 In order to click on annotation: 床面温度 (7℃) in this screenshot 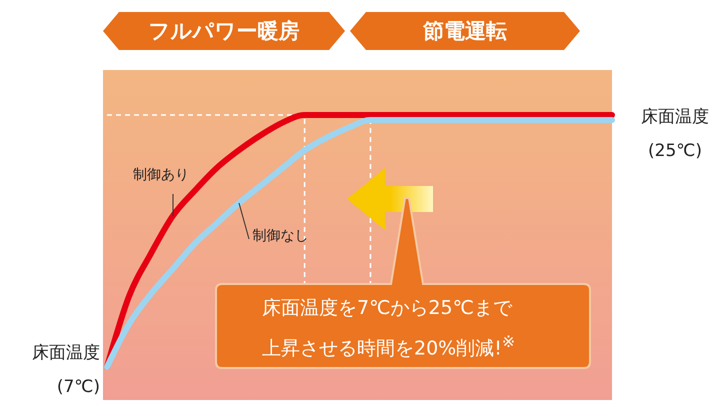, I will do `click(65, 370)`.